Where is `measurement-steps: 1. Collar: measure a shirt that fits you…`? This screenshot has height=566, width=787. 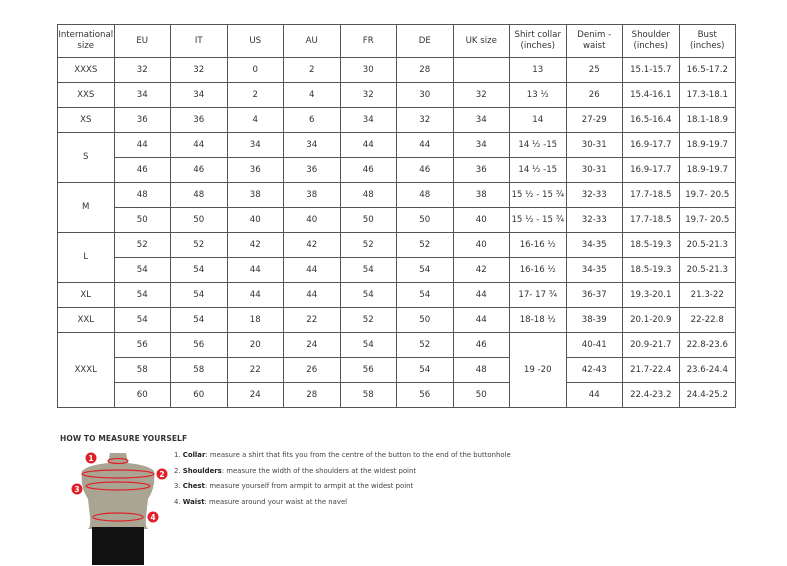 measurement-steps: 1. Collar: measure a shirt that fits you… is located at coordinates (342, 482).